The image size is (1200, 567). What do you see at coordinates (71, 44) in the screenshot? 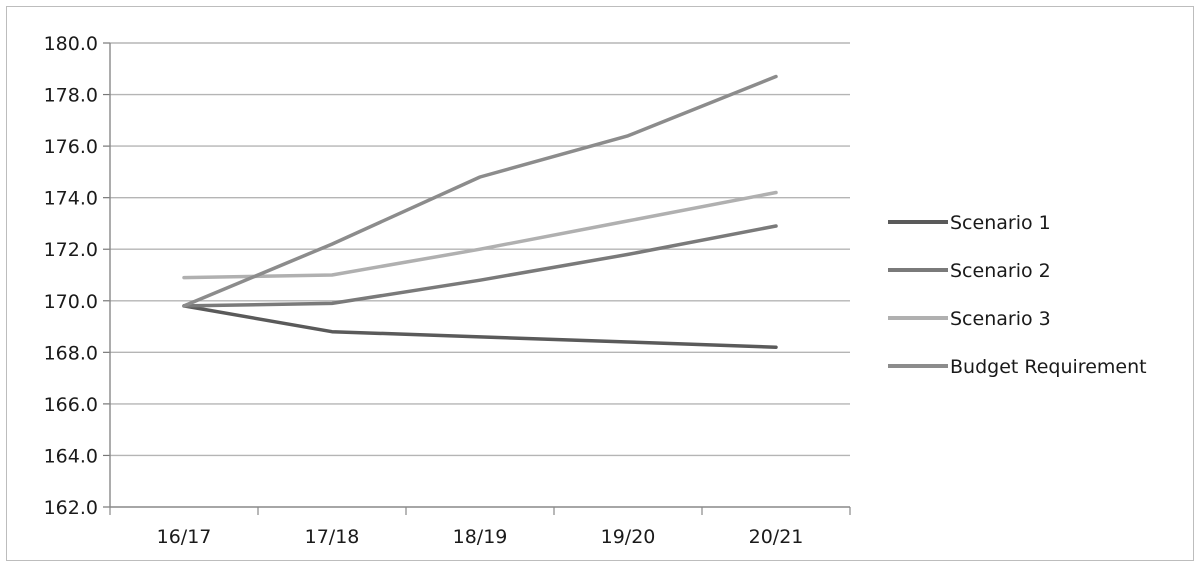
I see `y-tick-label: 180.0` at bounding box center [71, 44].